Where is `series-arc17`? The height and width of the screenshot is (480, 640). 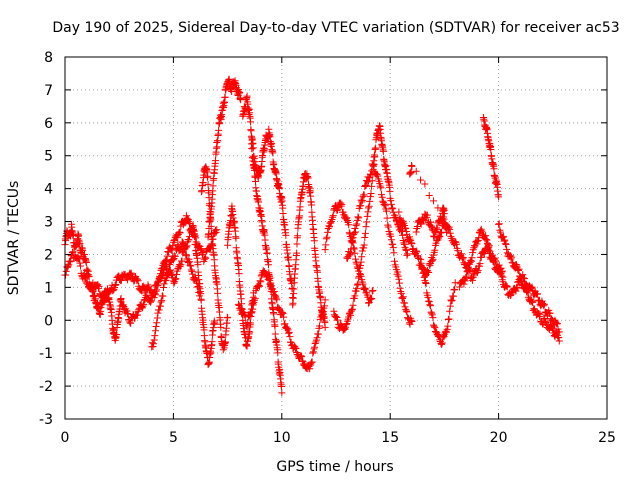
series-arc17 is located at coordinates (509, 285).